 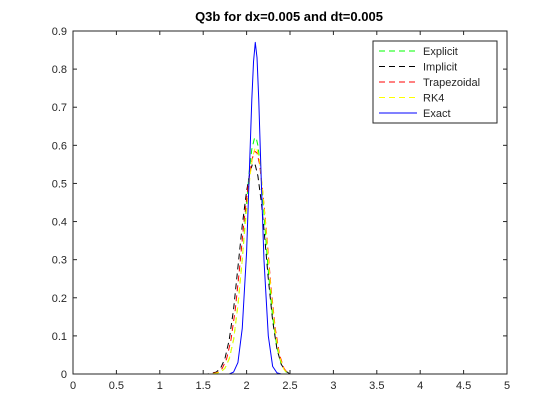 I want to click on legend-label-rk4: RK4, so click(x=433, y=99).